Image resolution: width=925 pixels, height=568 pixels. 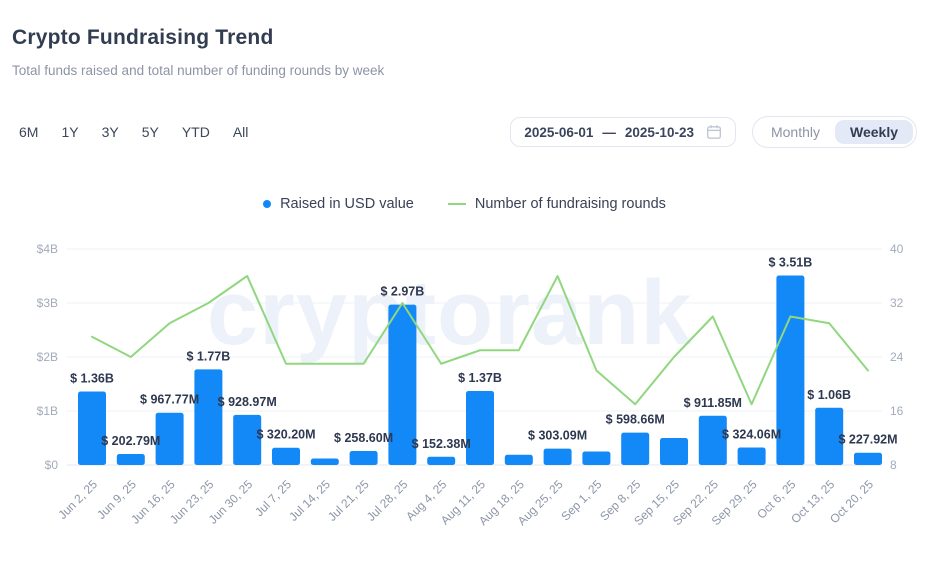 I want to click on calendar-icon, so click(x=714, y=132).